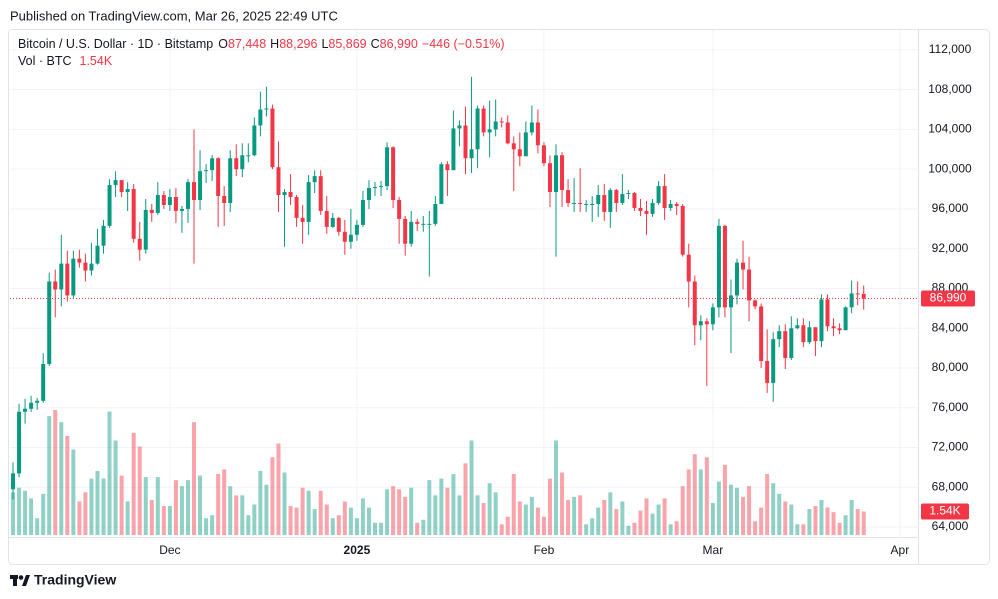 This screenshot has width=998, height=599. I want to click on x-tick-label: Mar, so click(713, 550).